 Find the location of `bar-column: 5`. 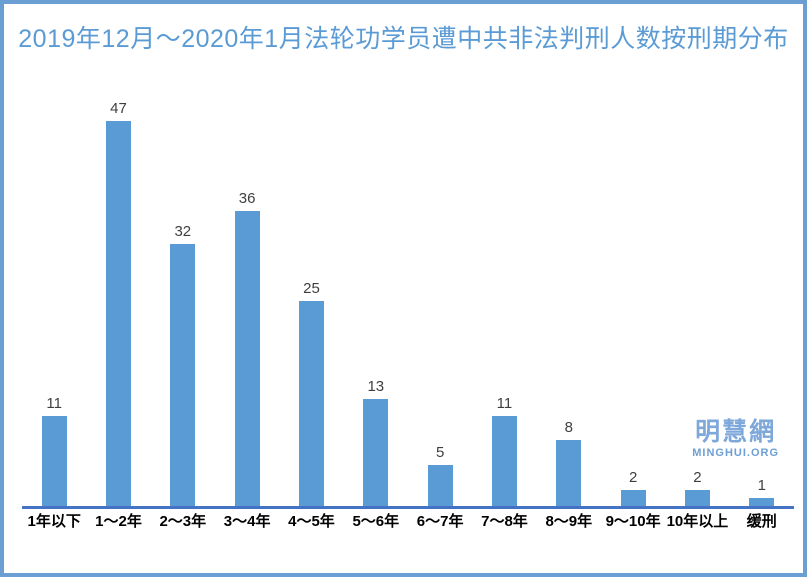

bar-column: 5 is located at coordinates (440, 300).